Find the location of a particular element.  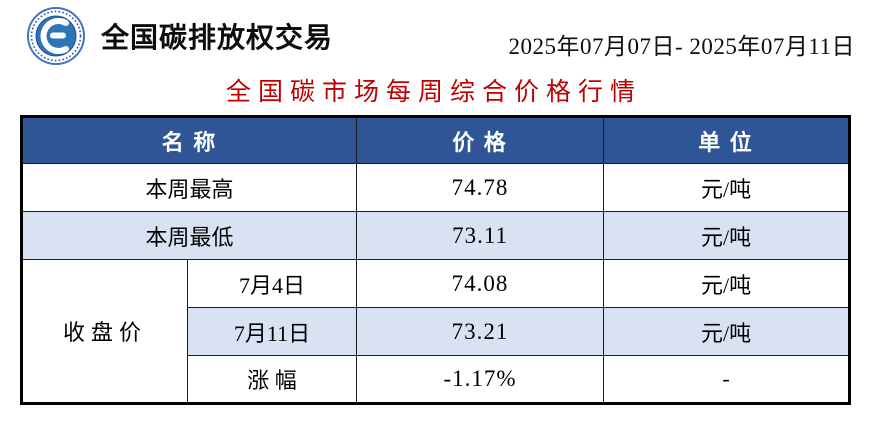

table-row-week-high: 本周最高 74.78 元/吨 is located at coordinates (435, 187).